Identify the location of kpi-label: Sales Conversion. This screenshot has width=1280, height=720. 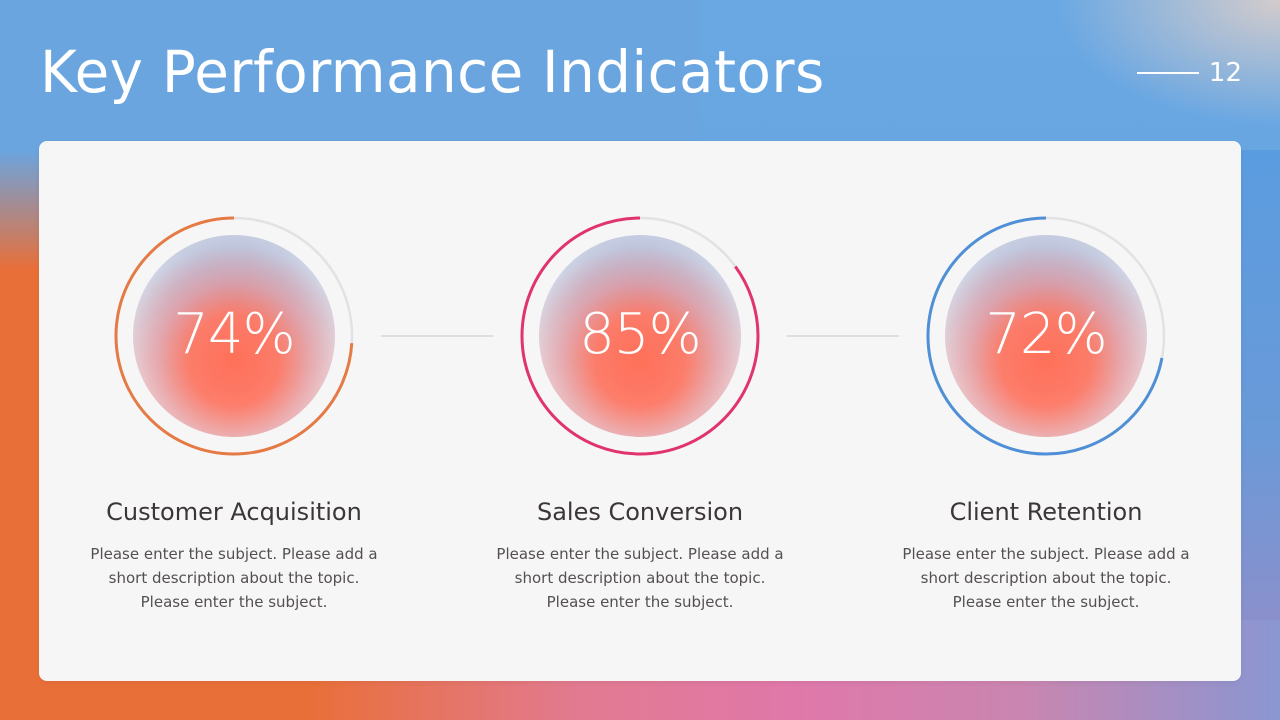
(640, 512).